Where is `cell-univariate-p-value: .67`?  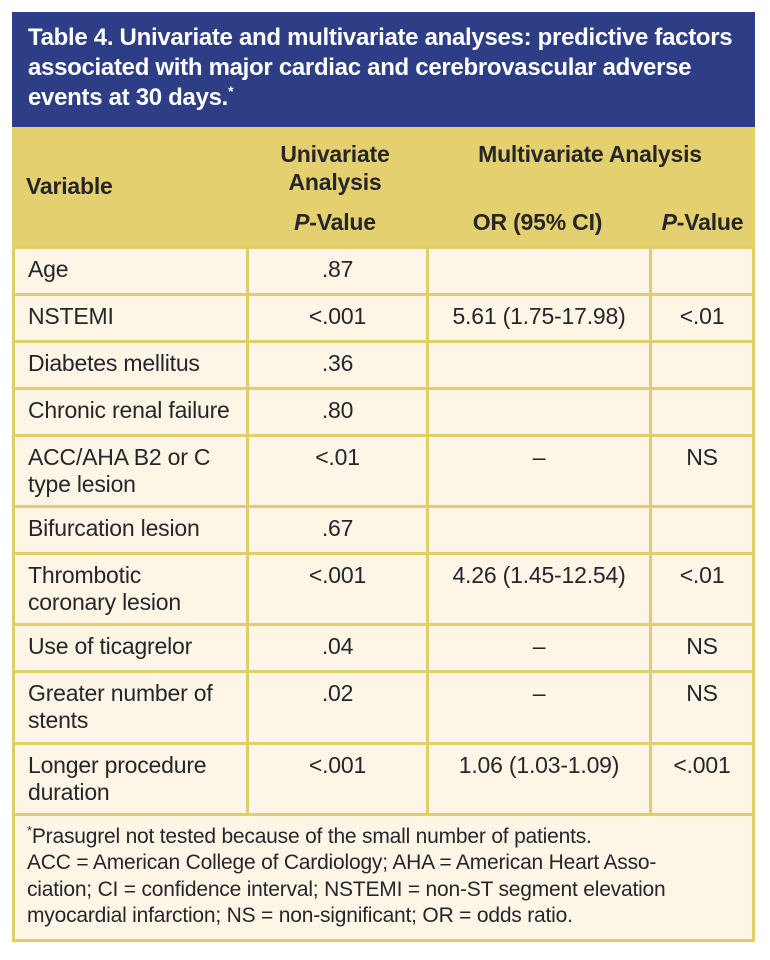
cell-univariate-p-value: .67 is located at coordinates (336, 530).